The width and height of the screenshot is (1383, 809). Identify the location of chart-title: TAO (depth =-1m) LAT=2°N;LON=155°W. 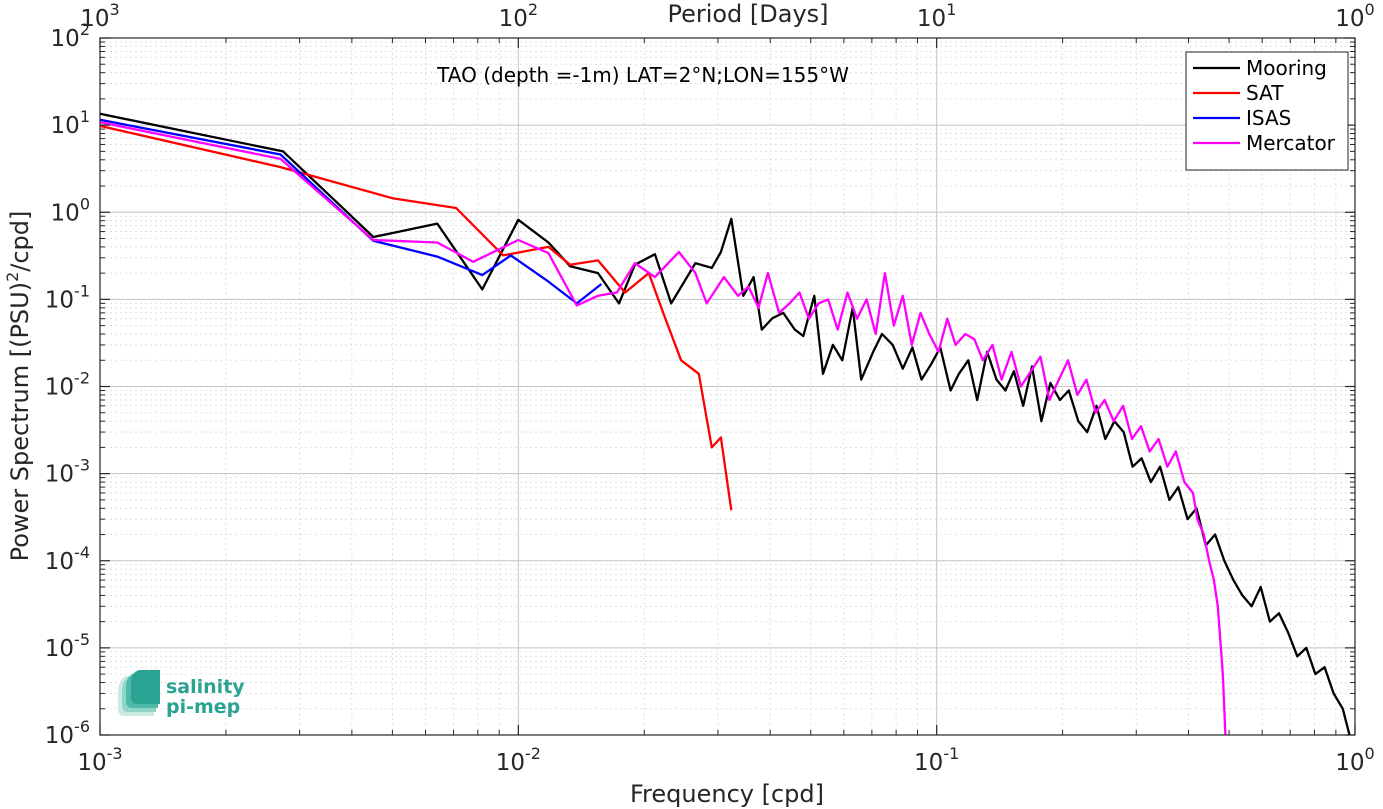
(642, 75).